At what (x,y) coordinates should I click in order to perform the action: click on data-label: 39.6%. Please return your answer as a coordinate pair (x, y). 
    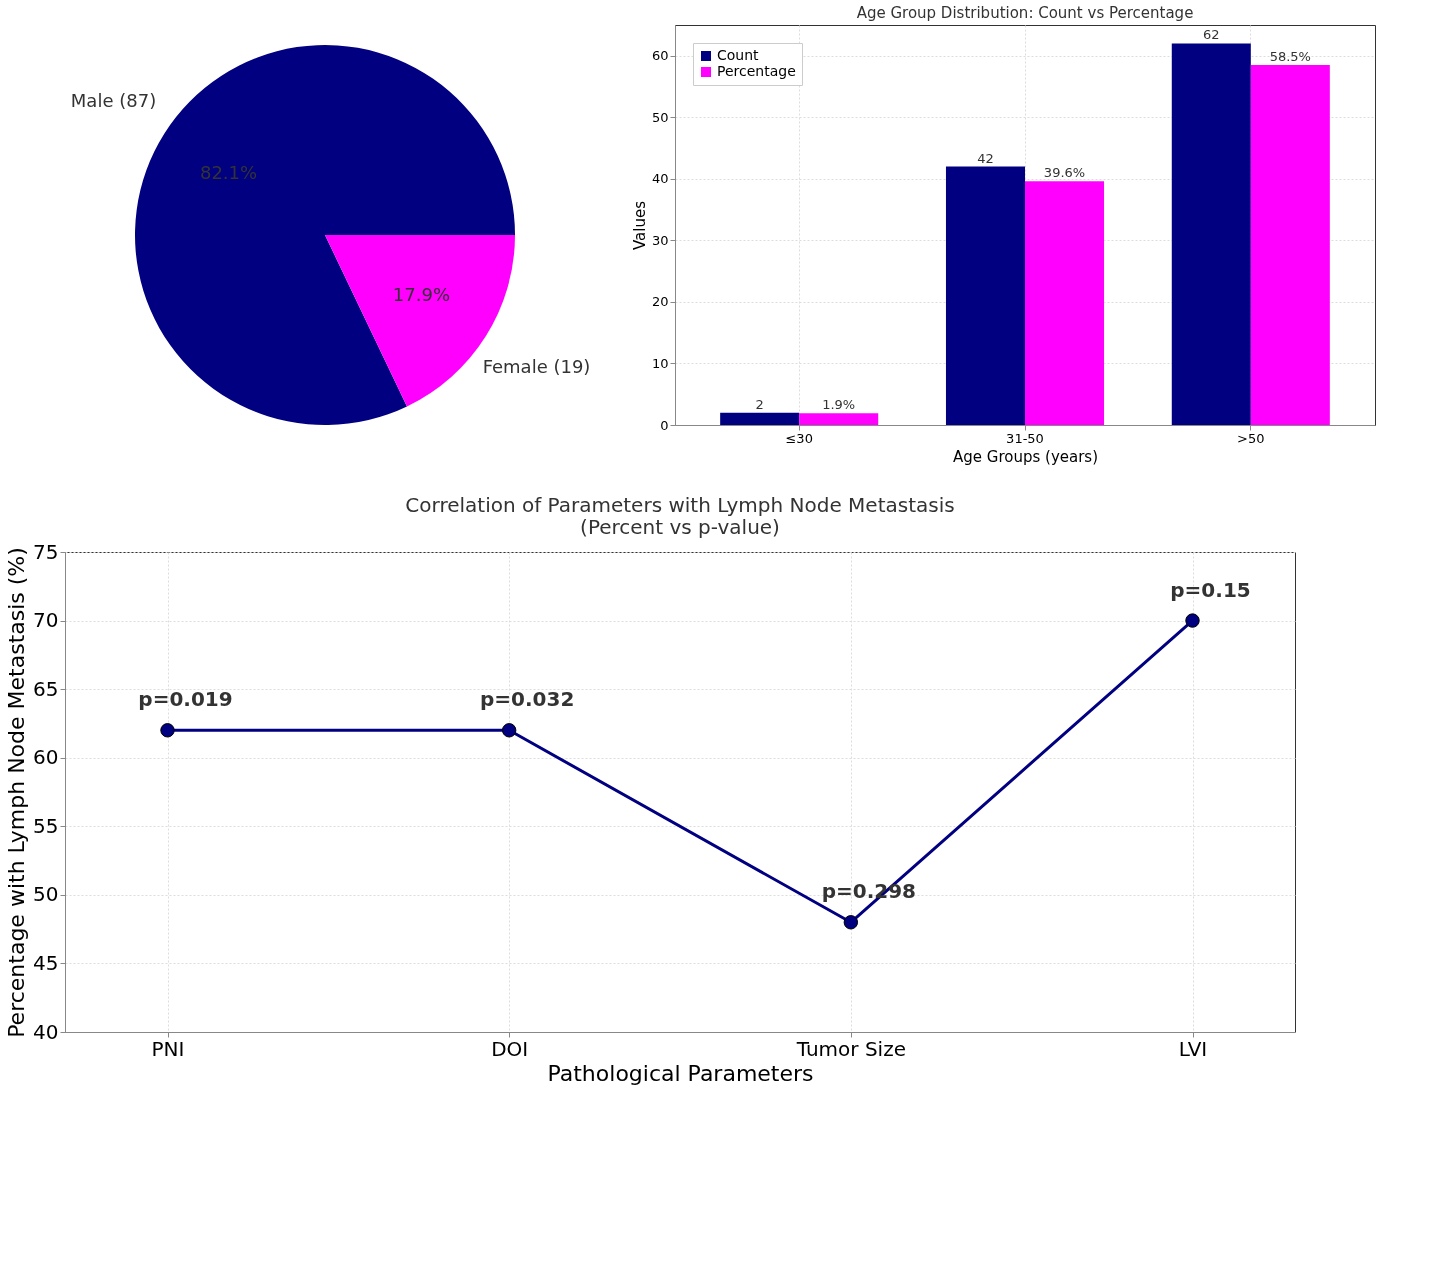
    Looking at the image, I should click on (1064, 173).